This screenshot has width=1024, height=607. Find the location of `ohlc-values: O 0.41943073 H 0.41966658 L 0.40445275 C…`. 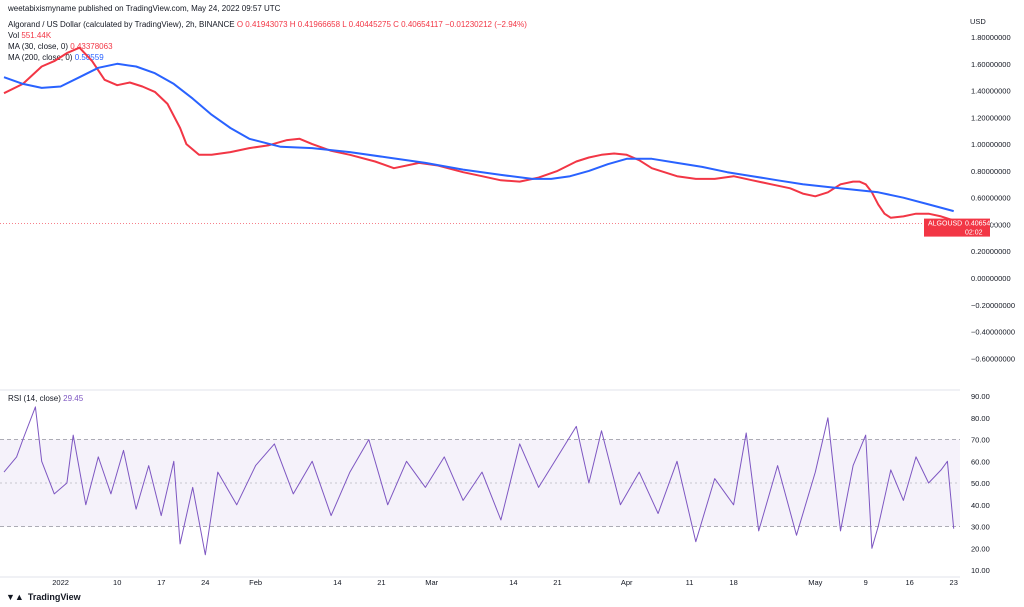

ohlc-values: O 0.41943073 H 0.41966658 L 0.40445275 C… is located at coordinates (381, 24).